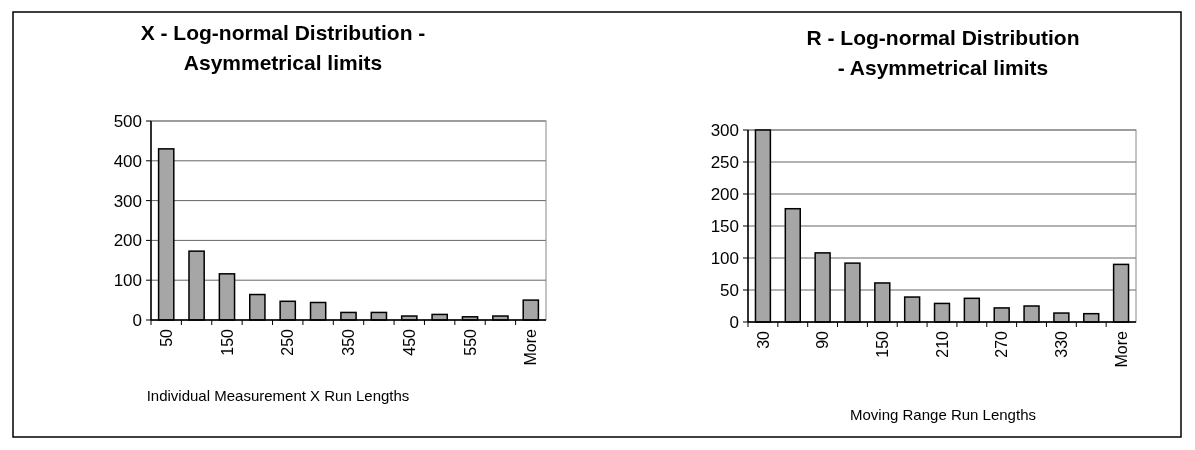 The height and width of the screenshot is (450, 1195). What do you see at coordinates (943, 52) in the screenshot?
I see `chart-title: R - Log-normal Distribution - Asymmetrical limits` at bounding box center [943, 52].